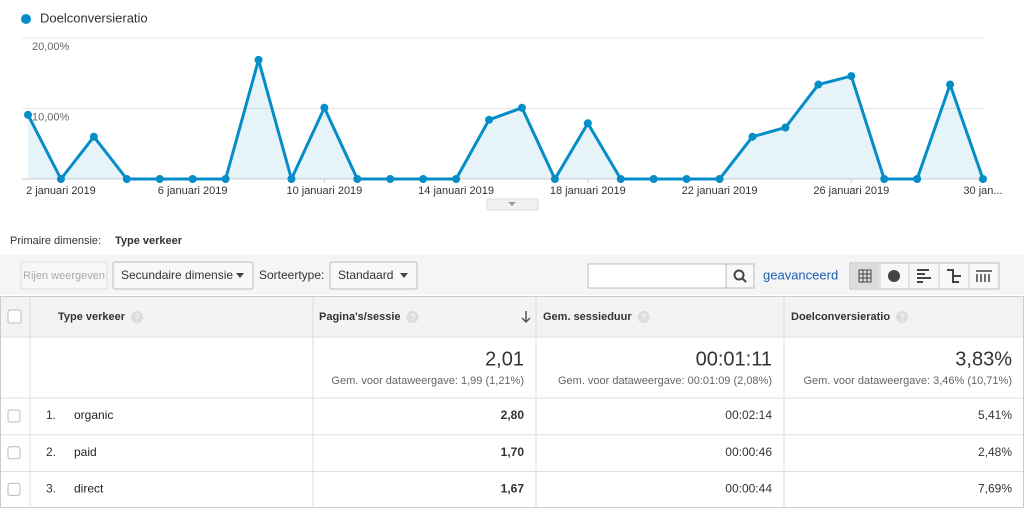 Image resolution: width=1024 pixels, height=508 pixels. Describe the element at coordinates (748, 452) in the screenshot. I see `cell: 00:00:46` at that location.